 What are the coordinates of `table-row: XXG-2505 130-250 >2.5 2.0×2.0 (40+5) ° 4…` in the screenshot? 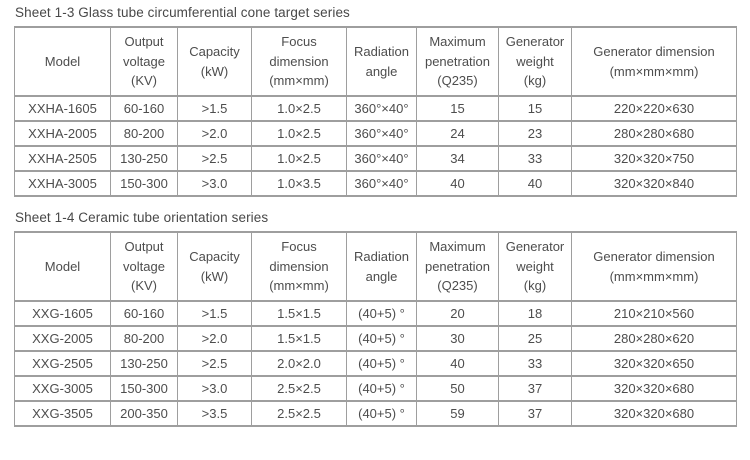 It's located at (375, 363).